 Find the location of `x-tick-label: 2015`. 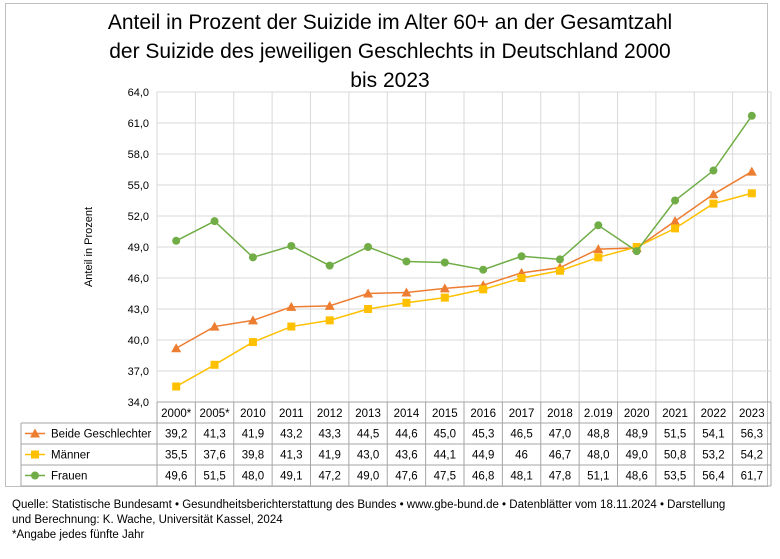

x-tick-label: 2015 is located at coordinates (445, 414).